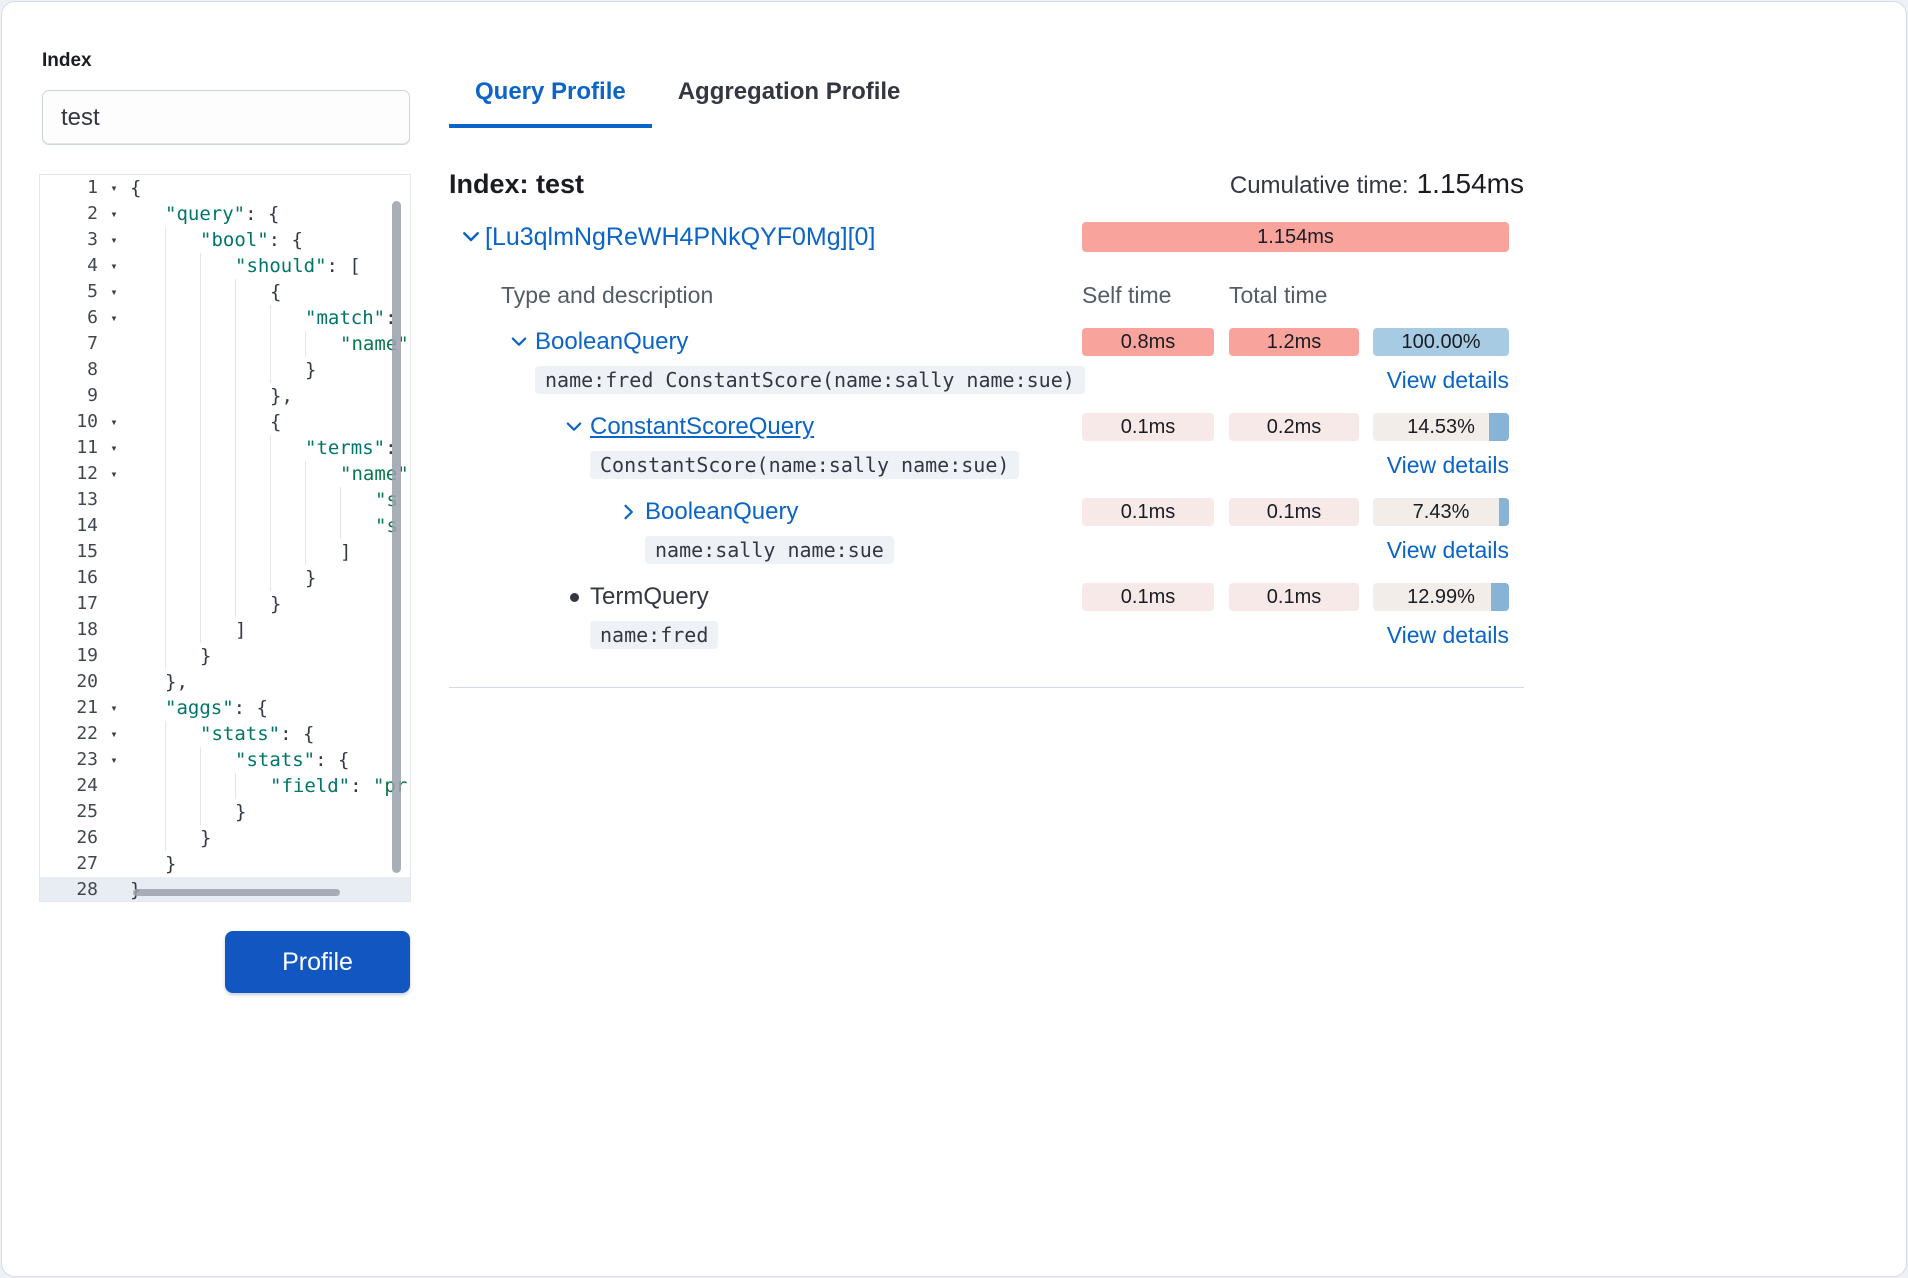  I want to click on editor-line-17: 17}, so click(225, 604).